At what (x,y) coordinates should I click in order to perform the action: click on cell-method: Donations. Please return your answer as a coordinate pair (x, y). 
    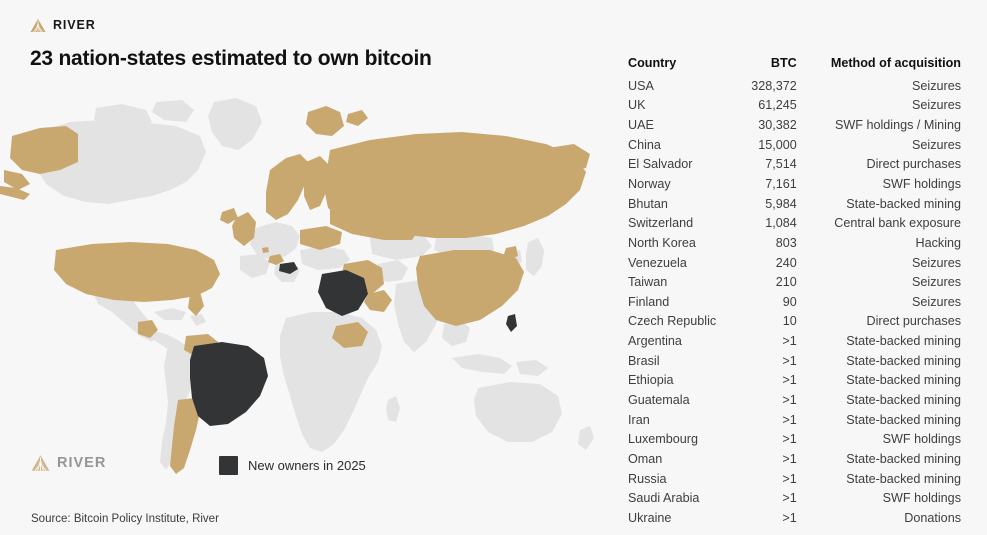
    Looking at the image, I should click on (932, 518).